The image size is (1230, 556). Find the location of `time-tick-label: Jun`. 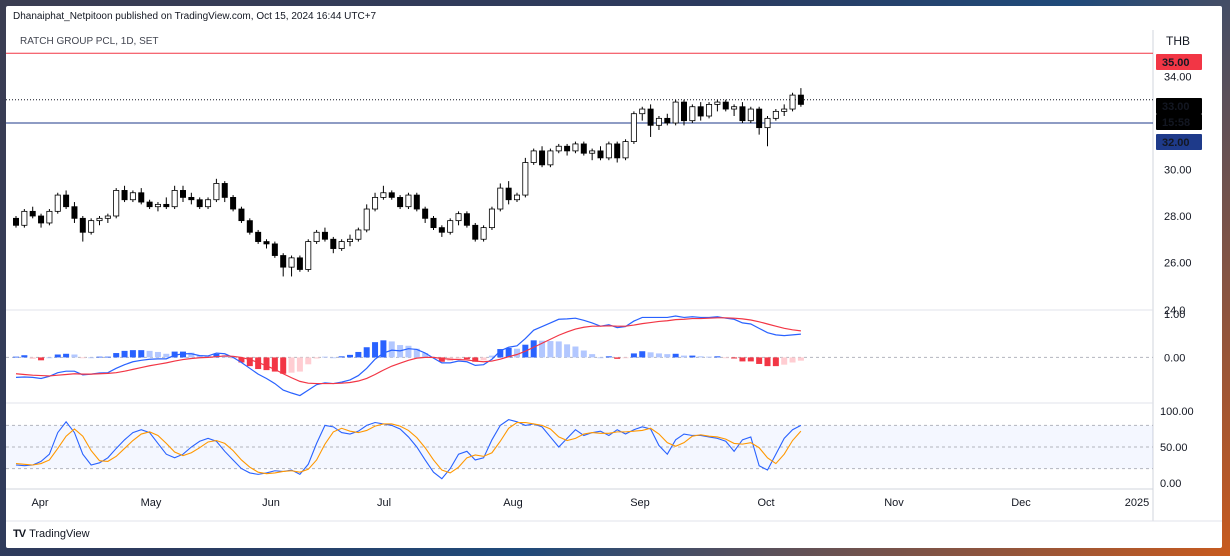

time-tick-label: Jun is located at coordinates (271, 503).